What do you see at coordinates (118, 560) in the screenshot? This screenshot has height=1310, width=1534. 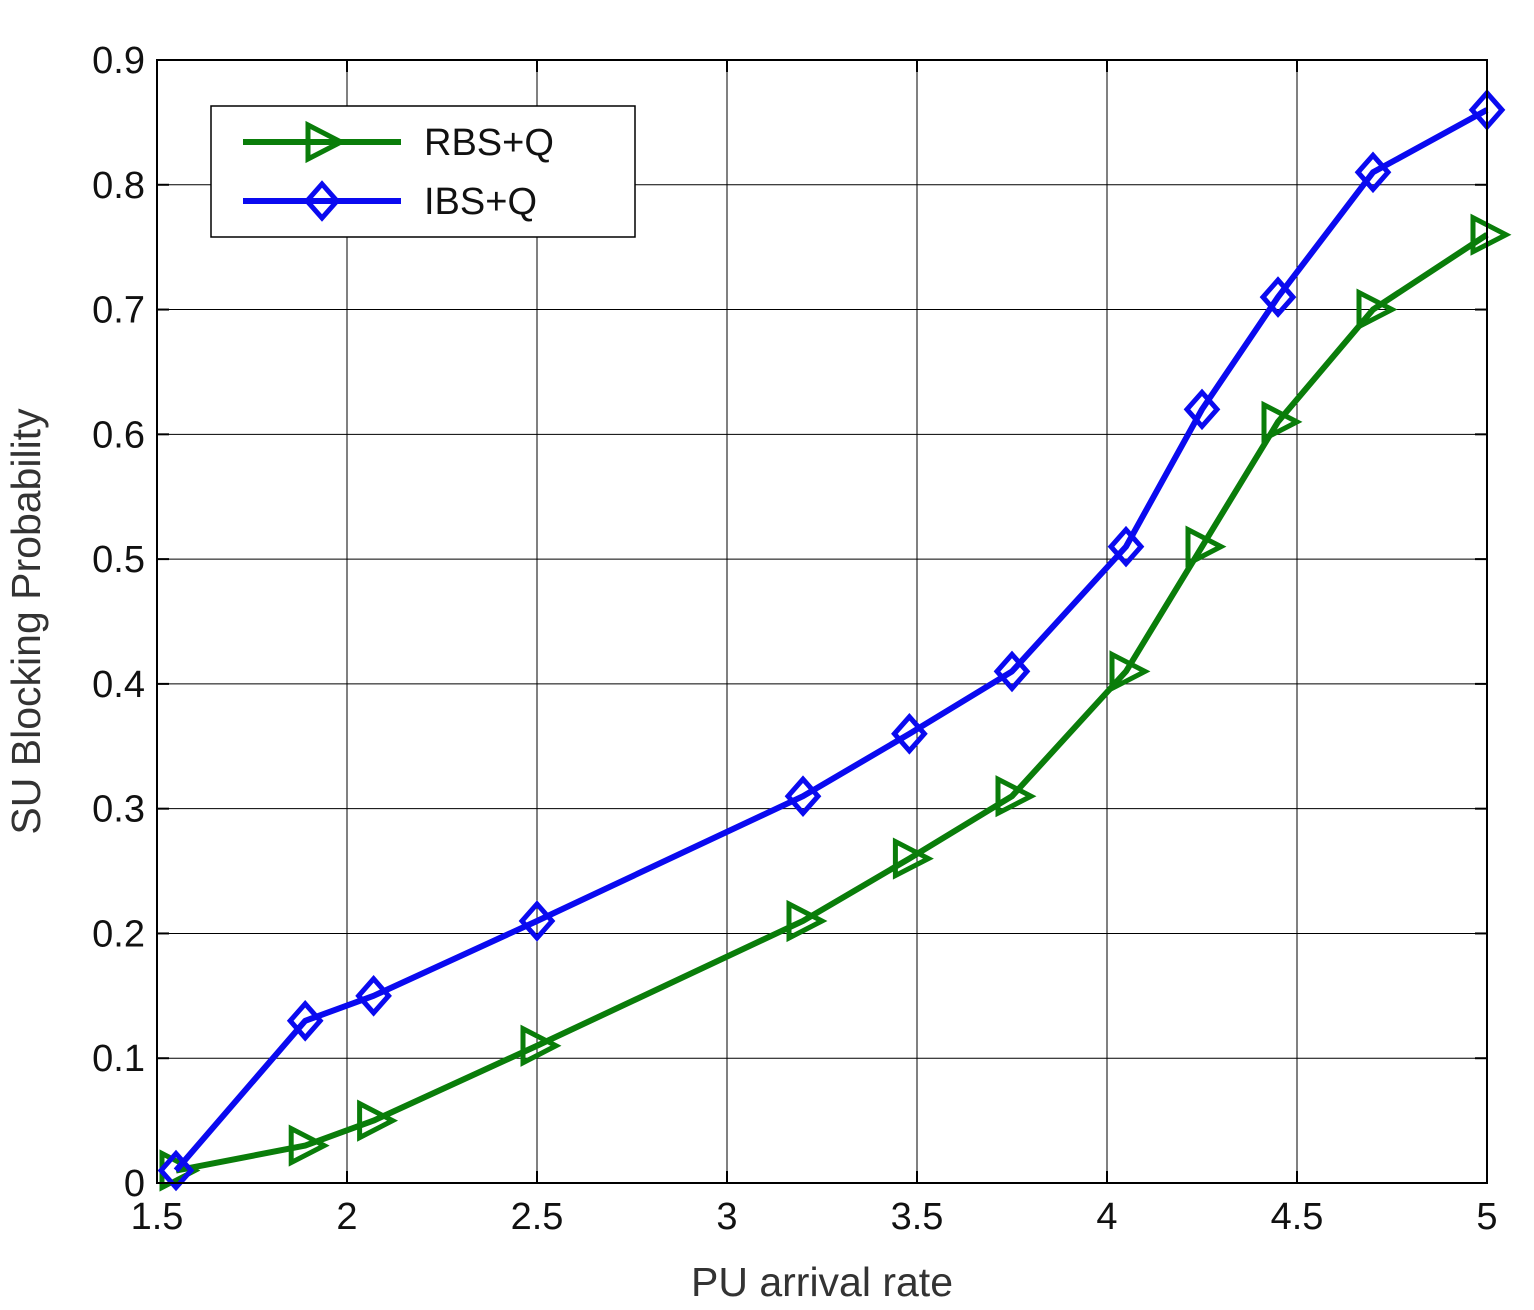 I see `y-tick-label: 0.5` at bounding box center [118, 560].